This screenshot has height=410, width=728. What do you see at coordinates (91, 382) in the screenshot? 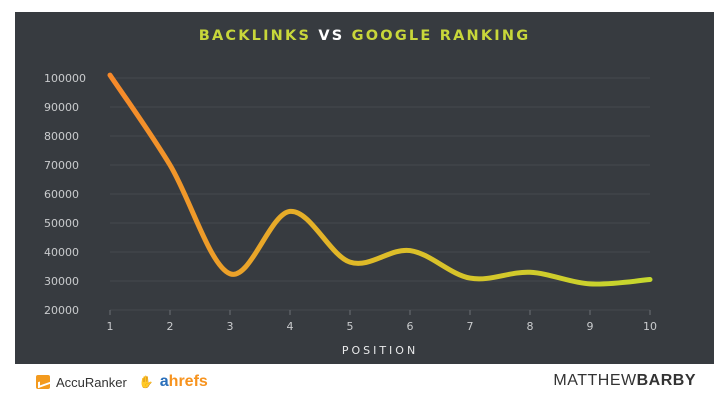
I see `accuranker-label: AccuRanker` at bounding box center [91, 382].